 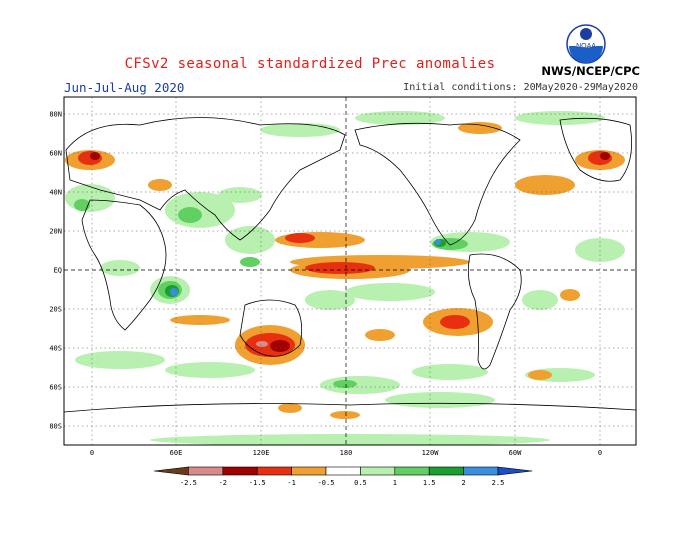 What do you see at coordinates (520, 87) in the screenshot?
I see `initial-conditions-label: Initial conditions: 20May2020-29May2020` at bounding box center [520, 87].